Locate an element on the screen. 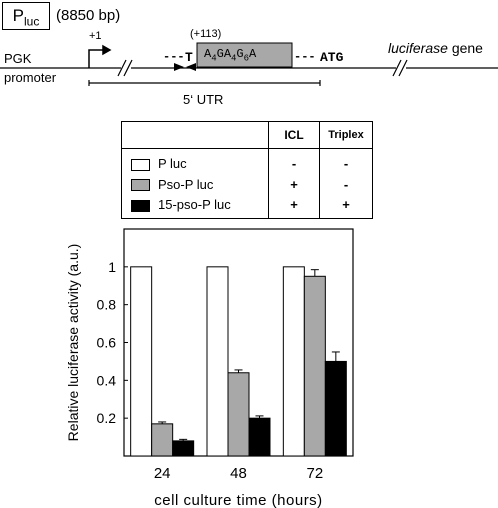  legend-col-icl: ICL is located at coordinates (294, 135).